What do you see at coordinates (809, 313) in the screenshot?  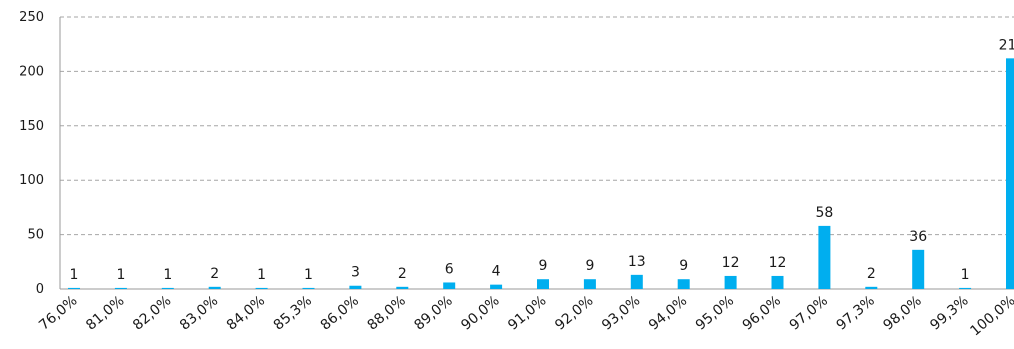 I see `x-tick-label: 97,0%` at bounding box center [809, 313].